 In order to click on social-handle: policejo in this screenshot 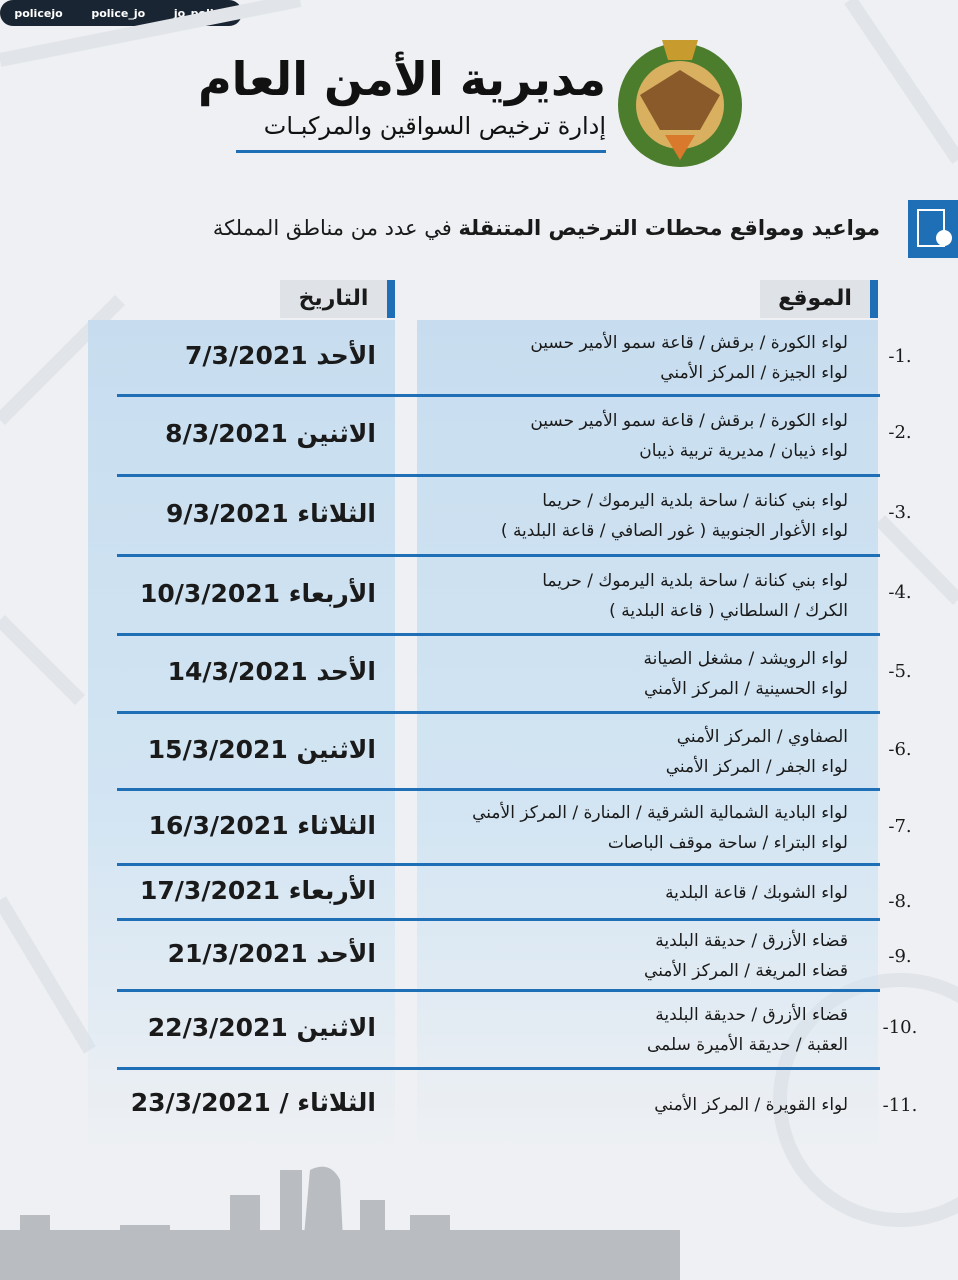, I will do `click(38, 13)`.